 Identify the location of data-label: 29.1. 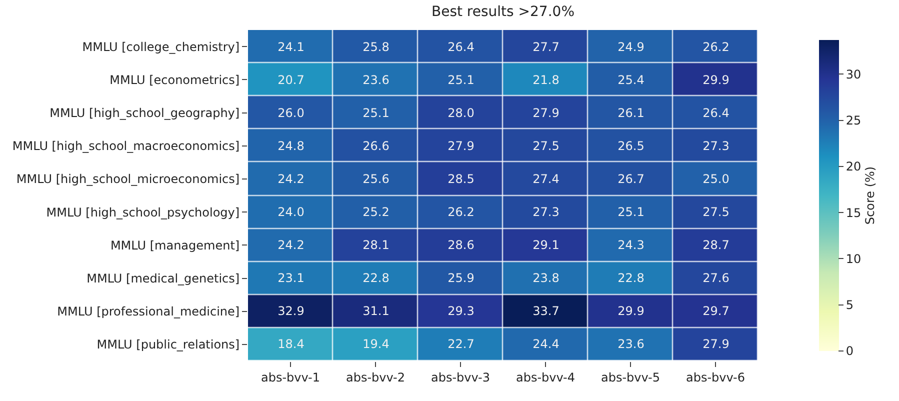
(546, 245).